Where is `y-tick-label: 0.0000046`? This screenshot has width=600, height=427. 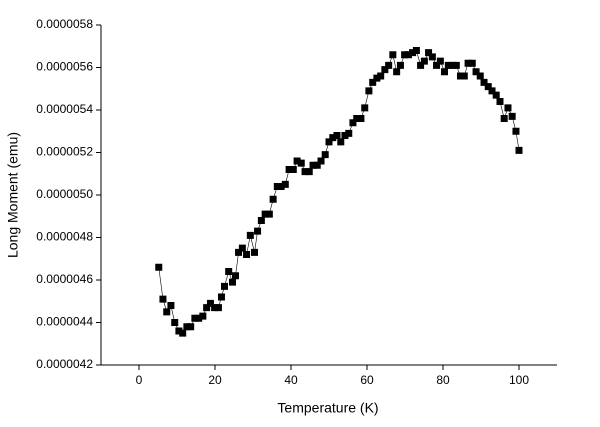 y-tick-label: 0.0000046 is located at coordinates (64, 279).